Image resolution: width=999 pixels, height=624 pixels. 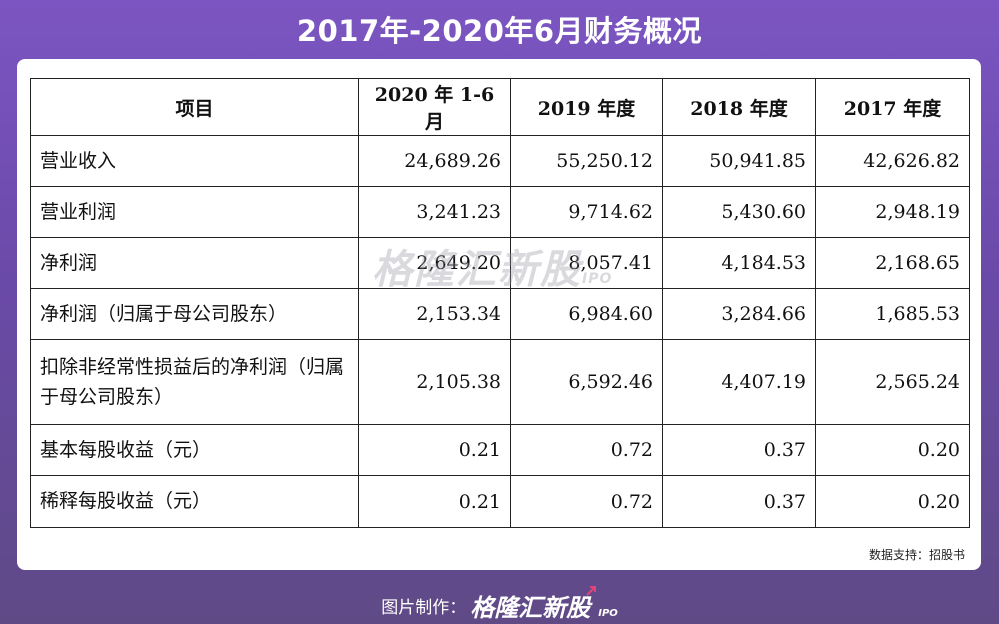 I want to click on cell-value: 2,153.34, so click(x=434, y=314).